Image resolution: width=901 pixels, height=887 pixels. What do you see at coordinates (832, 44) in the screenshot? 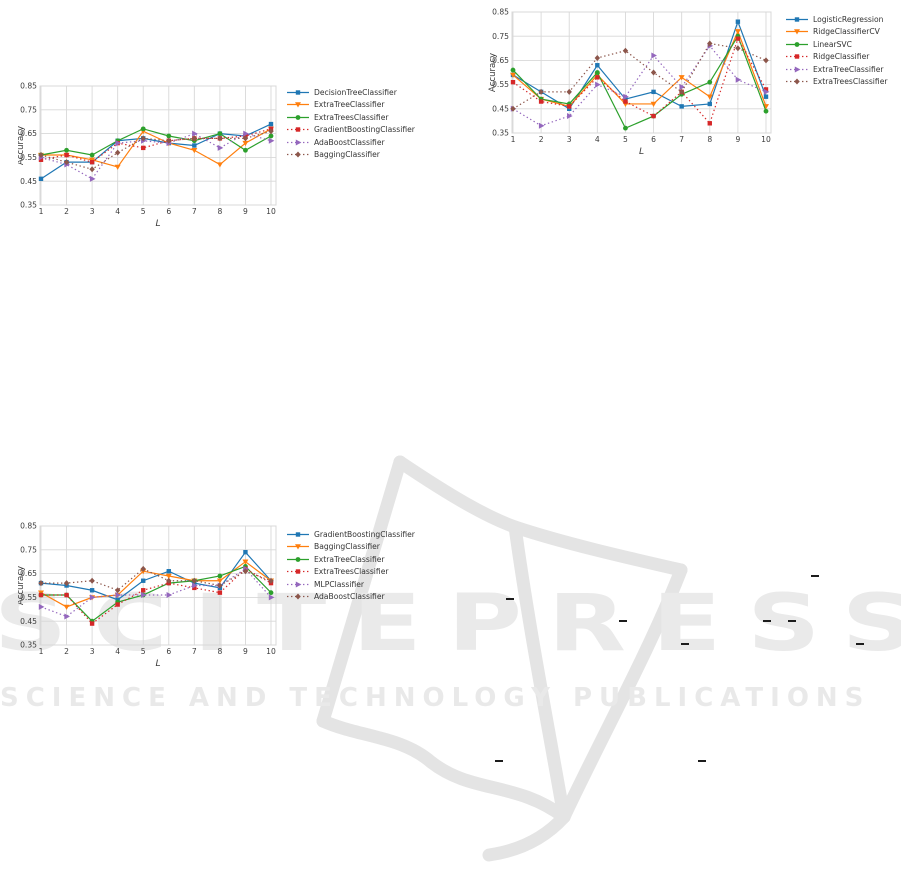
I see `legend-label: LinearSVC` at bounding box center [832, 44].